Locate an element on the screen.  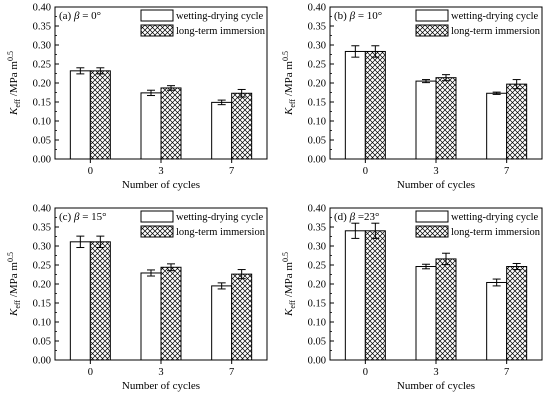
panel-label-suffix: = 0° is located at coordinates (90, 16).